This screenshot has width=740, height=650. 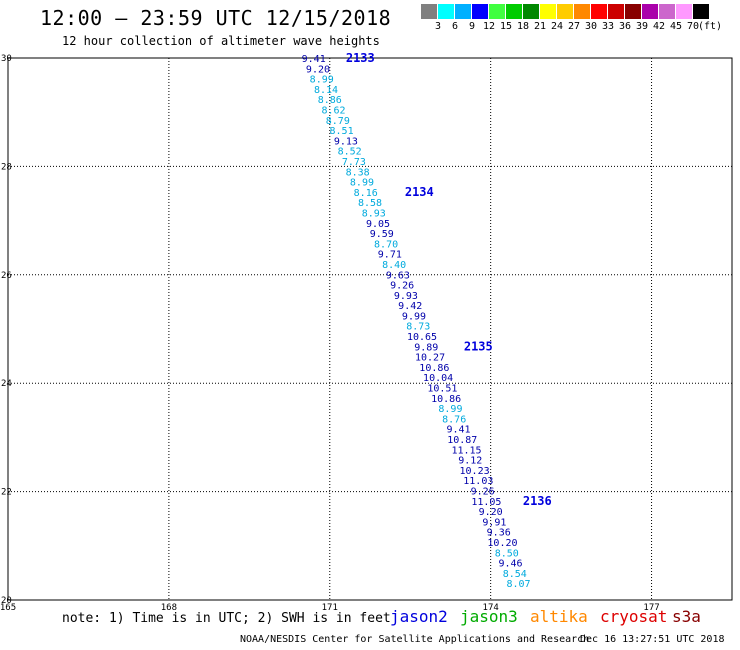 I want to click on y-tick-label: 20, so click(x=6, y=601).